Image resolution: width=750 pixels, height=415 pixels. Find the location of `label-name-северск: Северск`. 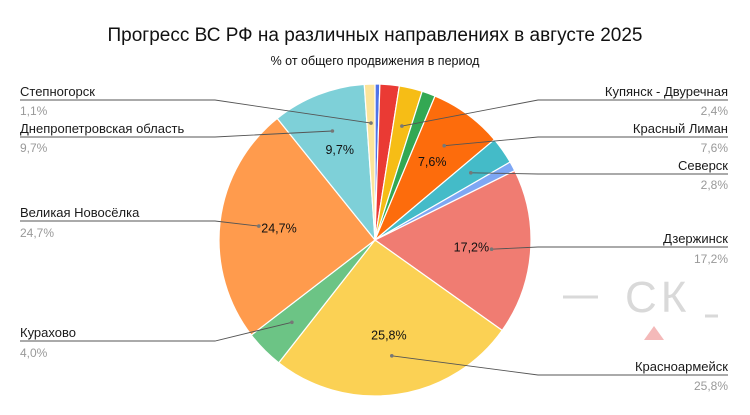

label-name-северск: Северск is located at coordinates (703, 165).